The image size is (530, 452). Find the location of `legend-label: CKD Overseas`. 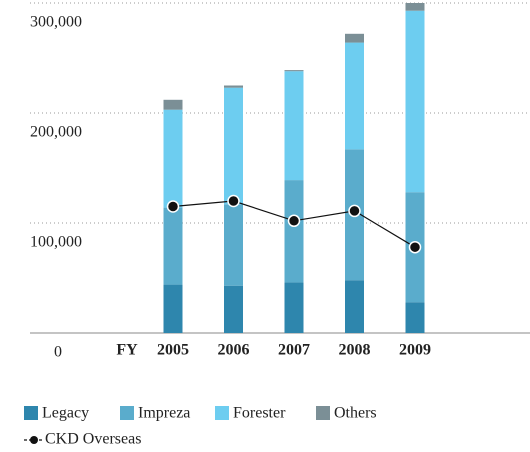

legend-label: CKD Overseas is located at coordinates (93, 439).